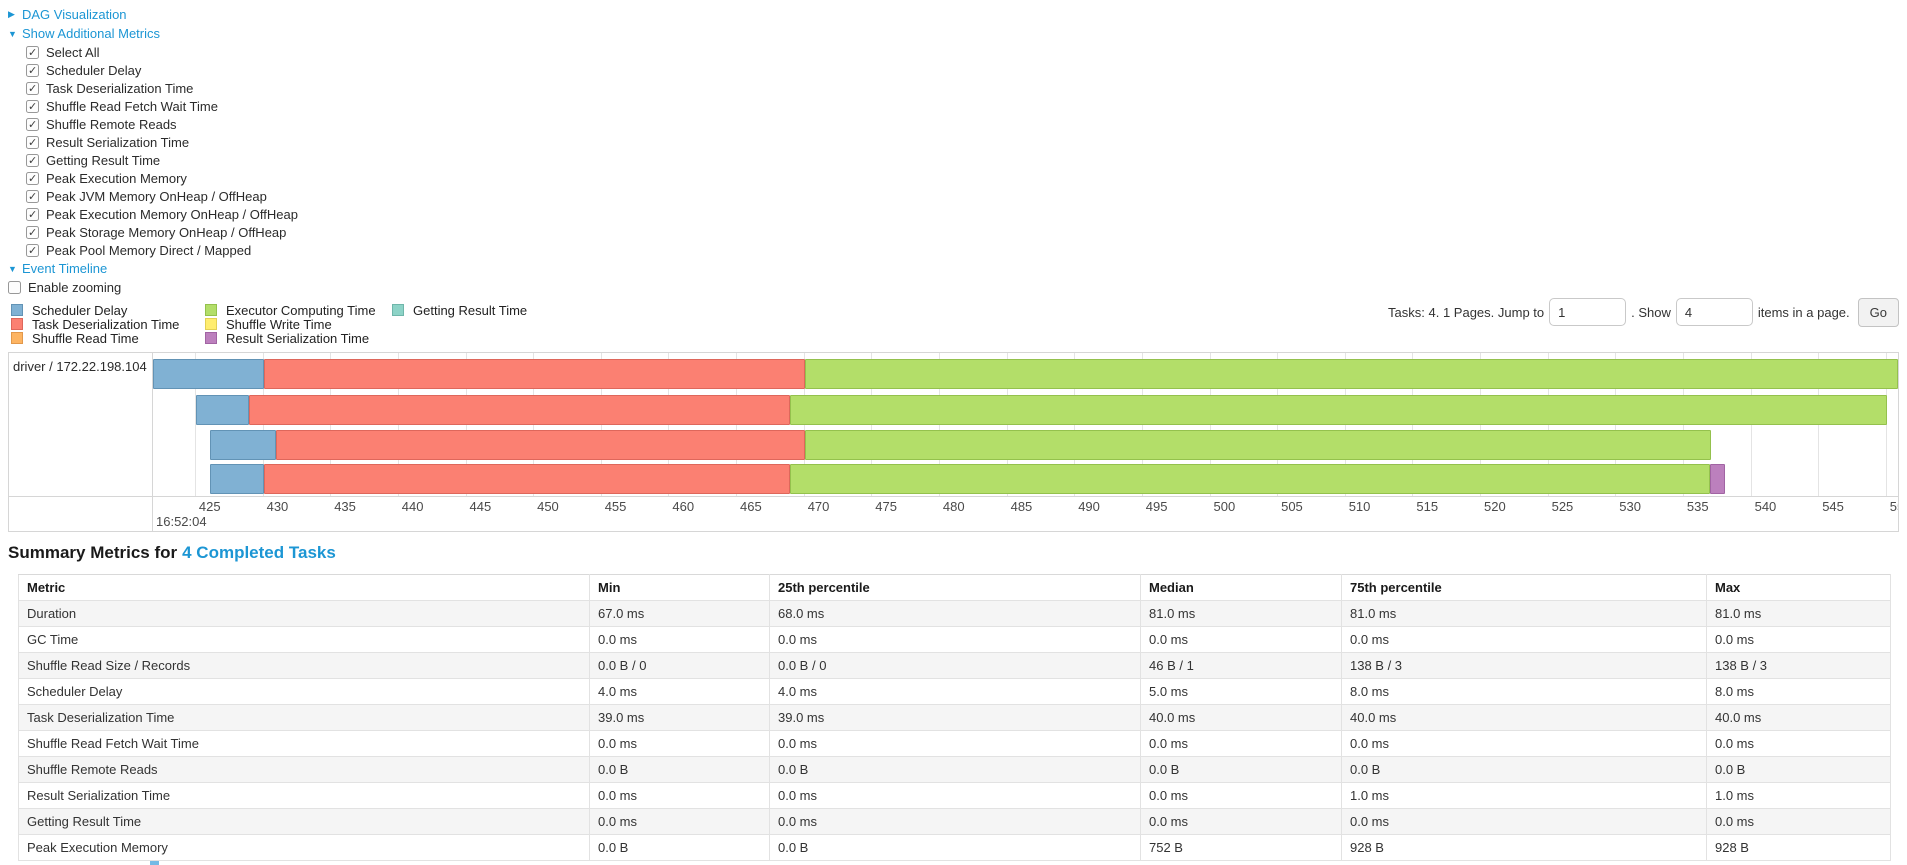 The height and width of the screenshot is (865, 1907). What do you see at coordinates (11, 14) in the screenshot?
I see `collapsed-arrow-icon: ▶` at bounding box center [11, 14].